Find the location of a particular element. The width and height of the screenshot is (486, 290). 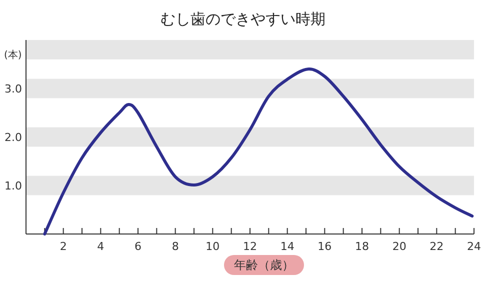

x-axis-title: 年齢（歳） is located at coordinates (264, 265).